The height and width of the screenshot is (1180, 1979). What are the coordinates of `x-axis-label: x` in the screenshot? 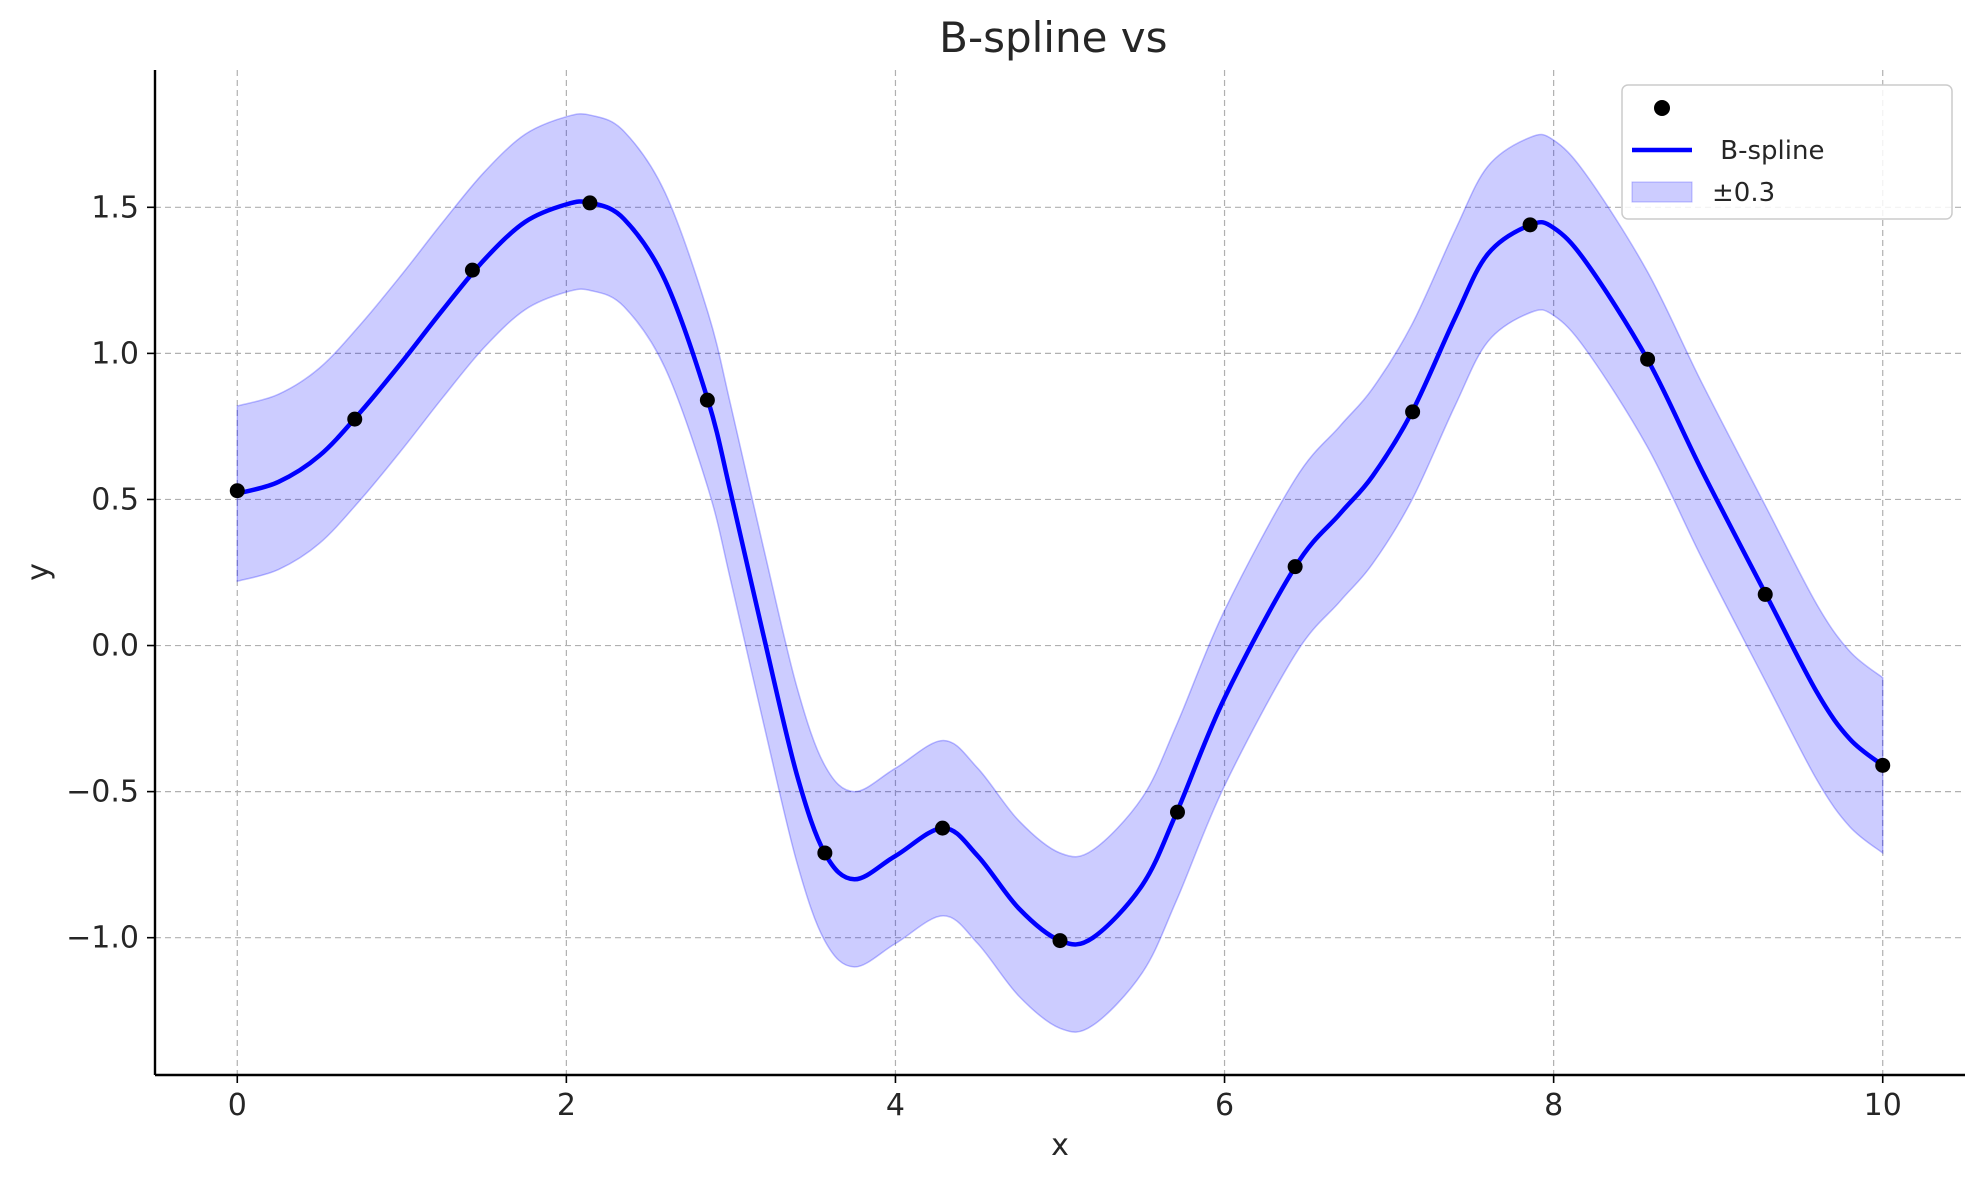 It's located at (1060, 1145).